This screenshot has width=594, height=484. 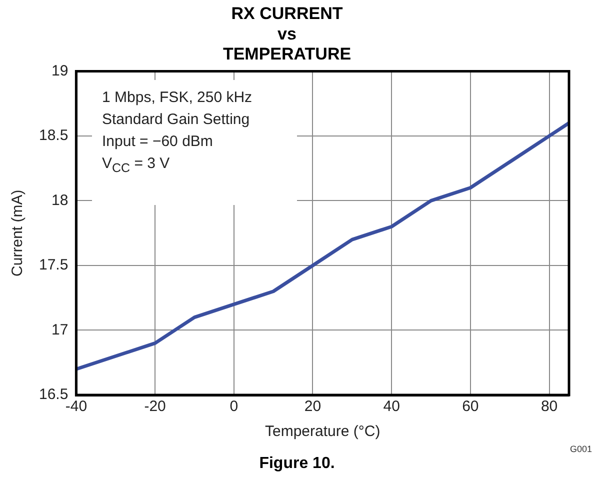 What do you see at coordinates (155, 407) in the screenshot?
I see `x-tick-label: -20` at bounding box center [155, 407].